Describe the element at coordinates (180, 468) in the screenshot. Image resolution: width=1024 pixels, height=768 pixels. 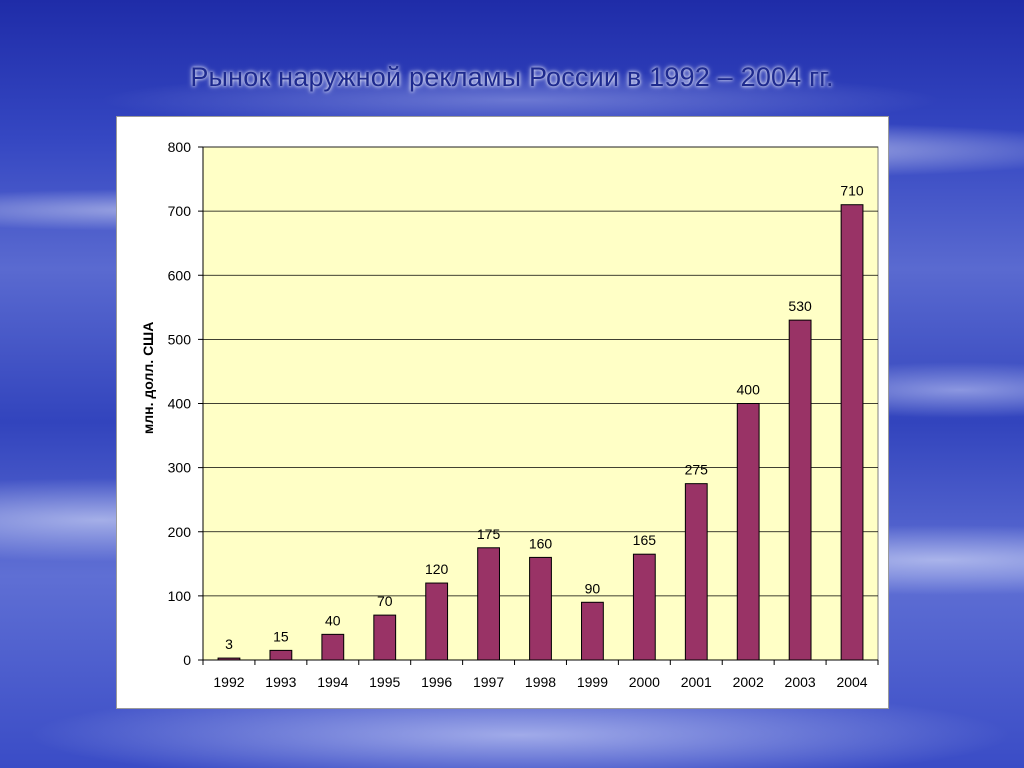
I see `y-tick-label: 300` at that location.